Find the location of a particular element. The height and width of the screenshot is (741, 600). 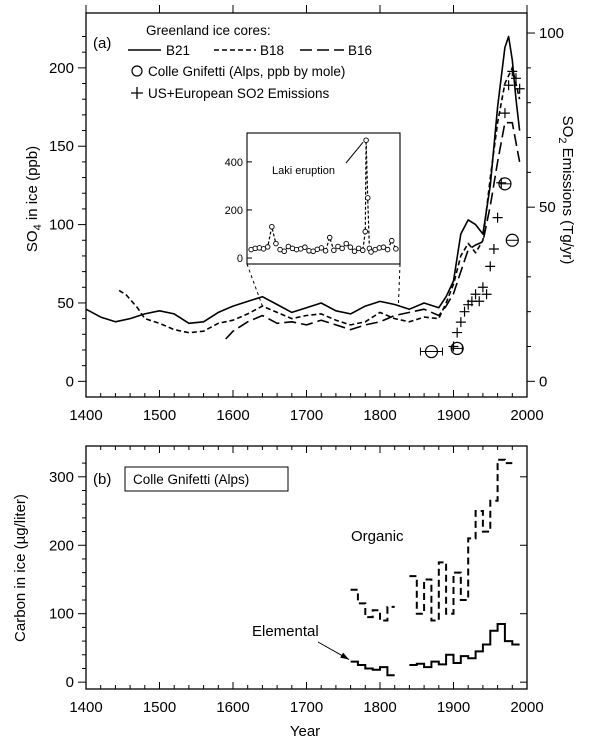

y-tick-label-a: 200 is located at coordinates (61, 68).